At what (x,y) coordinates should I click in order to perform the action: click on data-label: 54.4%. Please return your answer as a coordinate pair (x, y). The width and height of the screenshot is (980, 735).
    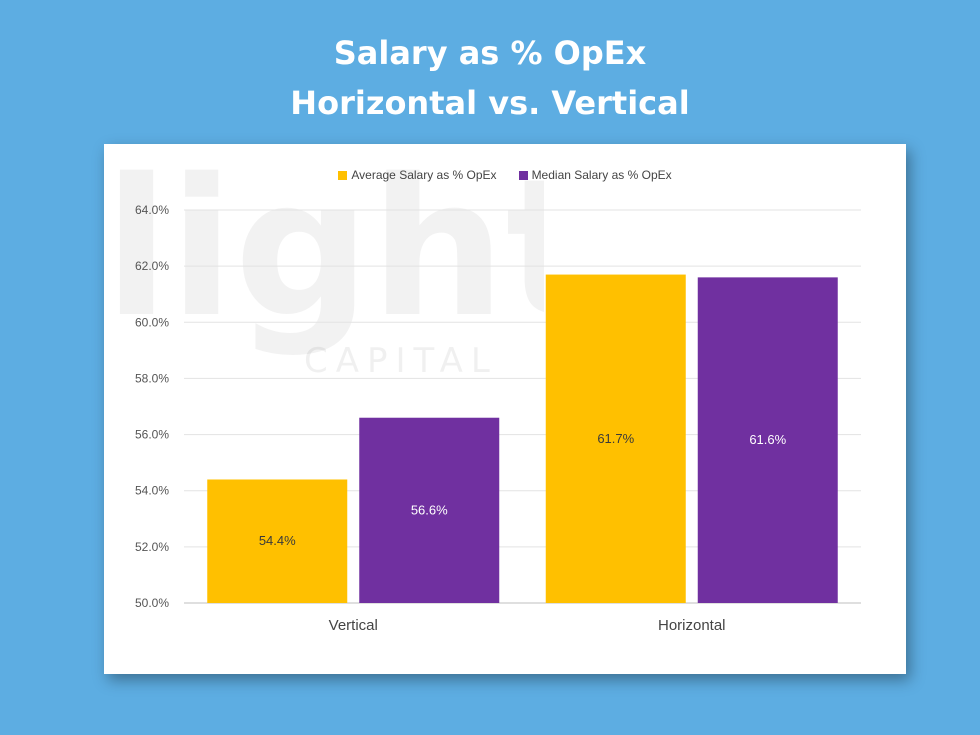
    Looking at the image, I should click on (277, 540).